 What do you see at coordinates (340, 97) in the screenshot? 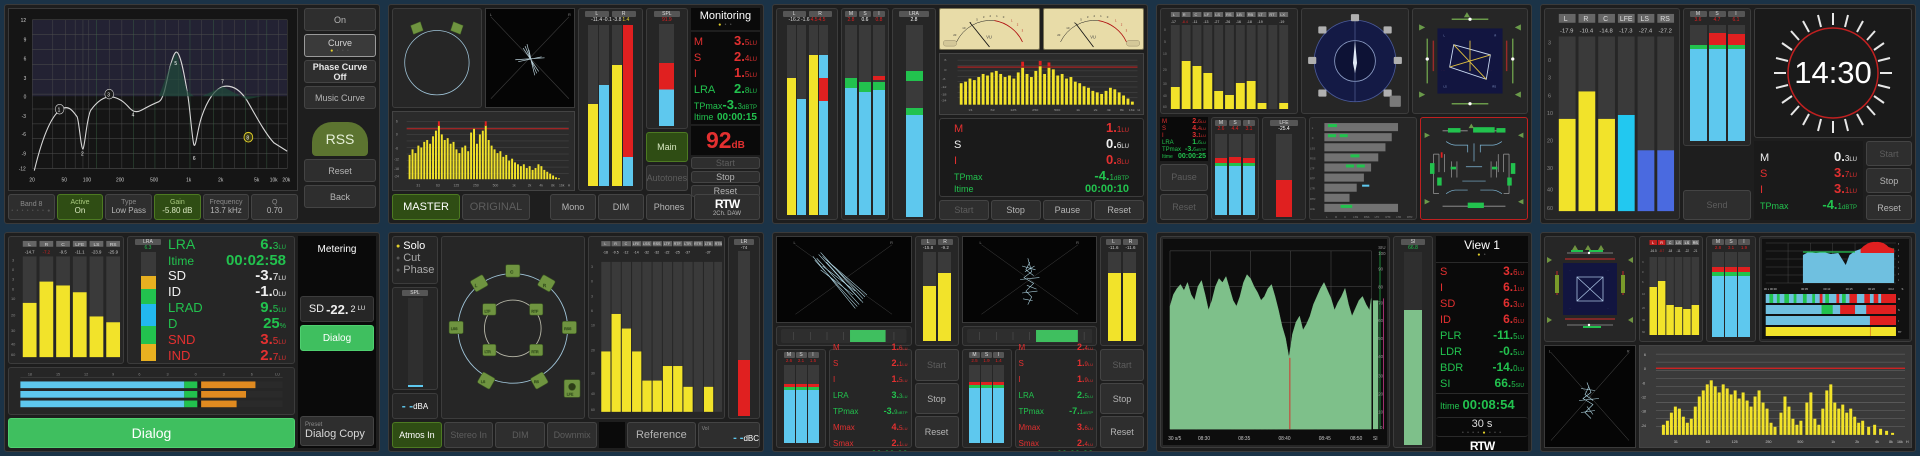
I see `eq-music-curve-button: Music Curve` at bounding box center [340, 97].